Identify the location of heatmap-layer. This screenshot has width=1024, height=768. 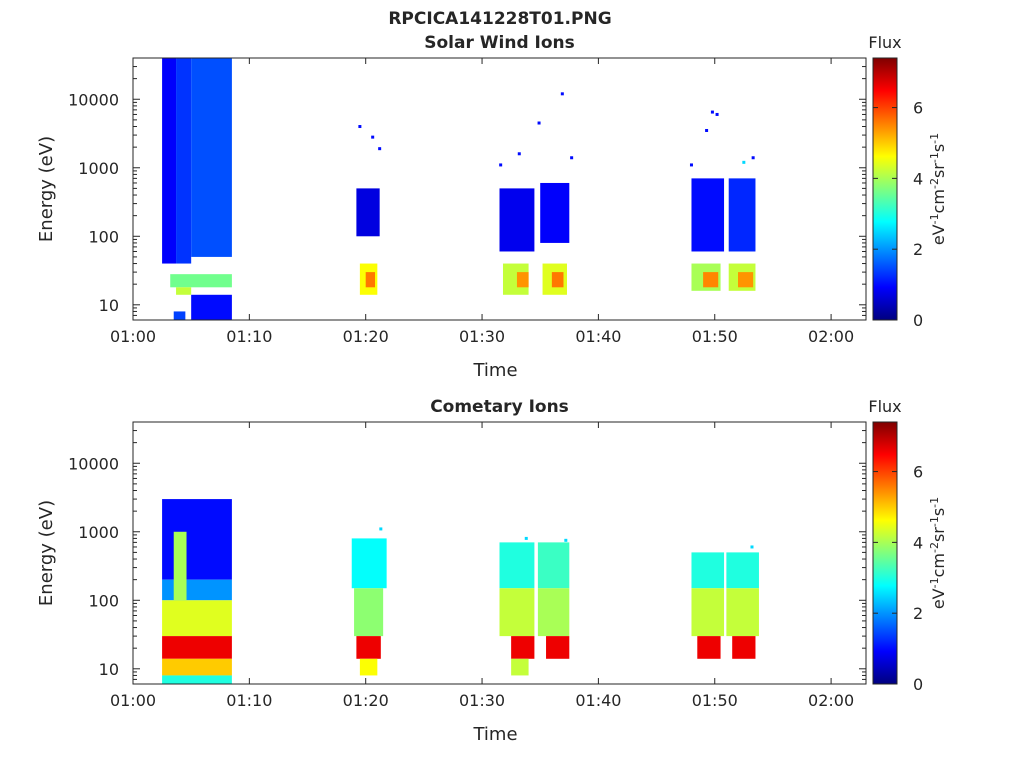
(460, 591).